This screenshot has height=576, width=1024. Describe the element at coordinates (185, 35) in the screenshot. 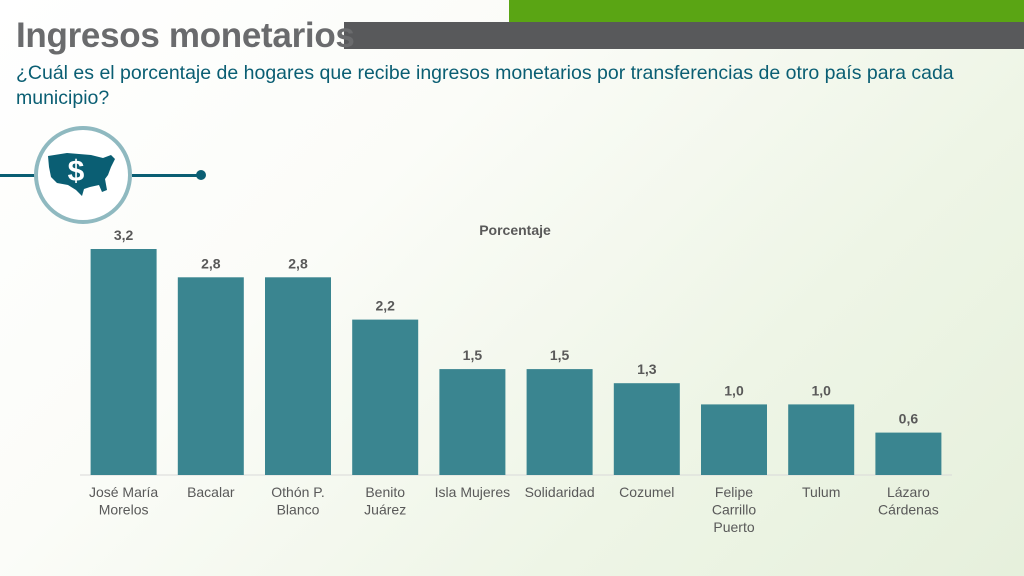

I see `page-title: Ingresos monetarios` at that location.